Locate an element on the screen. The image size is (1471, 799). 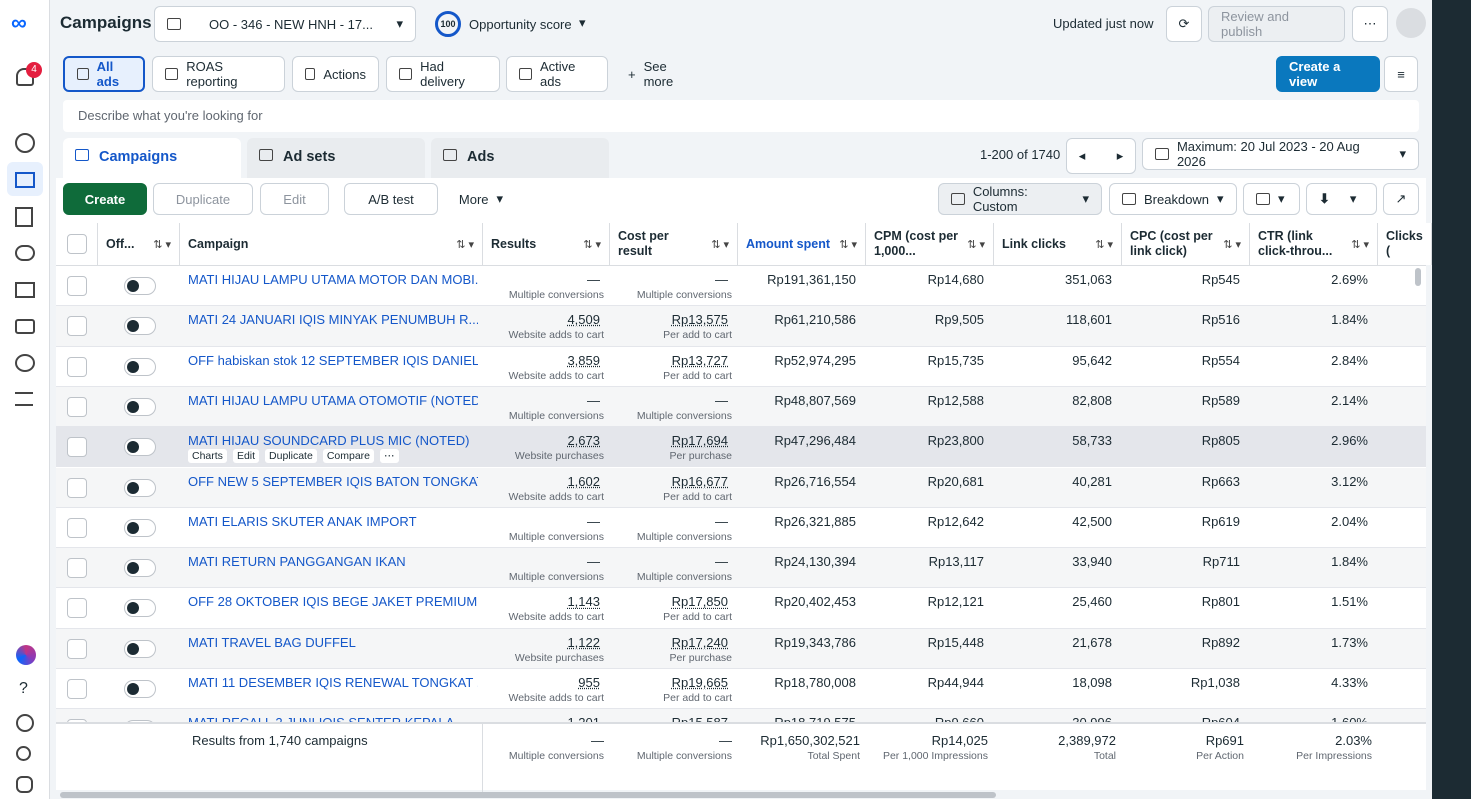
campaign-name: MATI TRAVEL BAG DUFFEL is located at coordinates (272, 642).